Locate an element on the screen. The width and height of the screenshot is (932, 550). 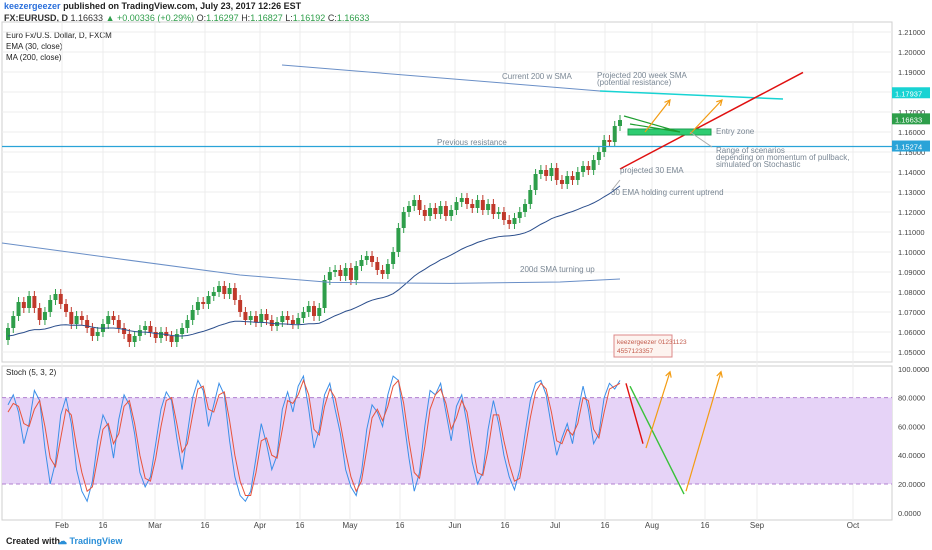
publisher-name: keezergeezer is located at coordinates (32, 6).